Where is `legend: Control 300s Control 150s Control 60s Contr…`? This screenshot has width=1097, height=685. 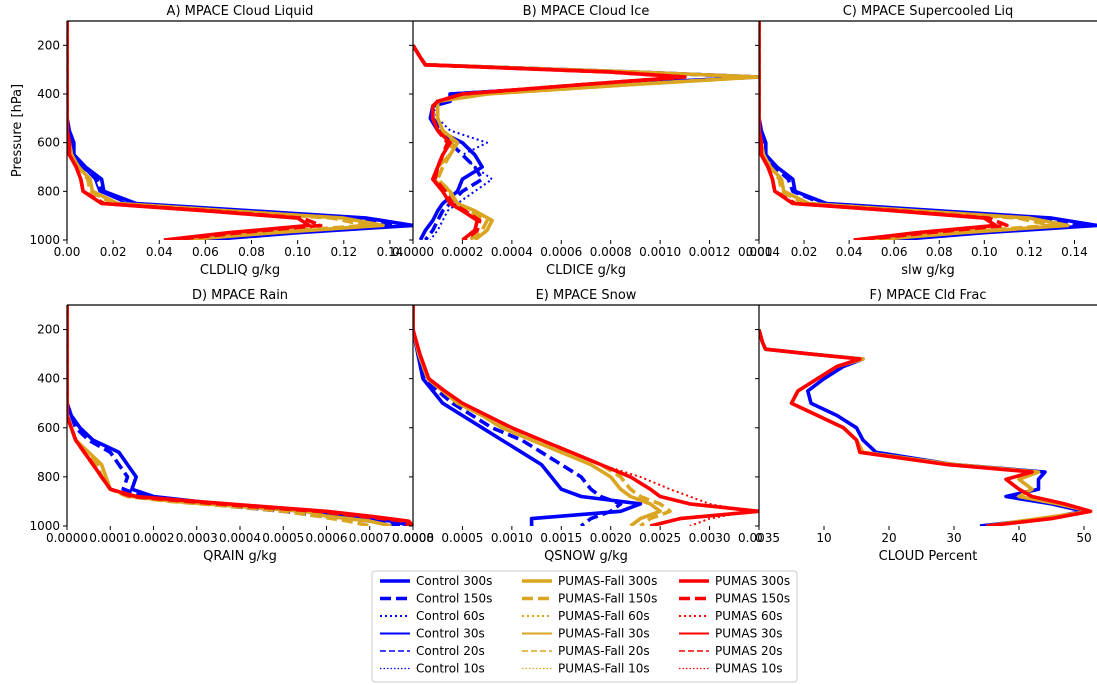 legend: Control 300s Control 150s Control 60s Contr… is located at coordinates (584, 626).